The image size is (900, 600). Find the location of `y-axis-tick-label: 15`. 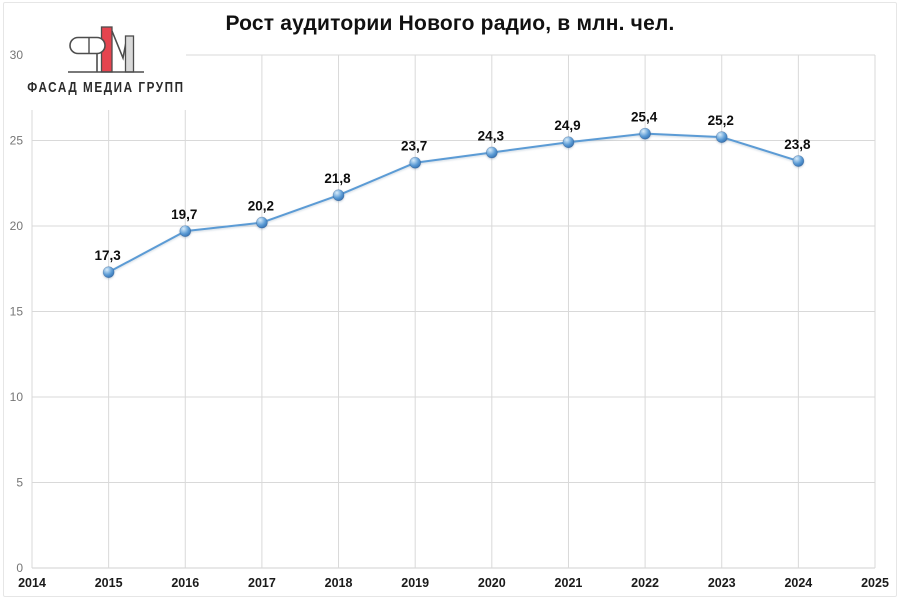

y-axis-tick-label: 15 is located at coordinates (17, 312).